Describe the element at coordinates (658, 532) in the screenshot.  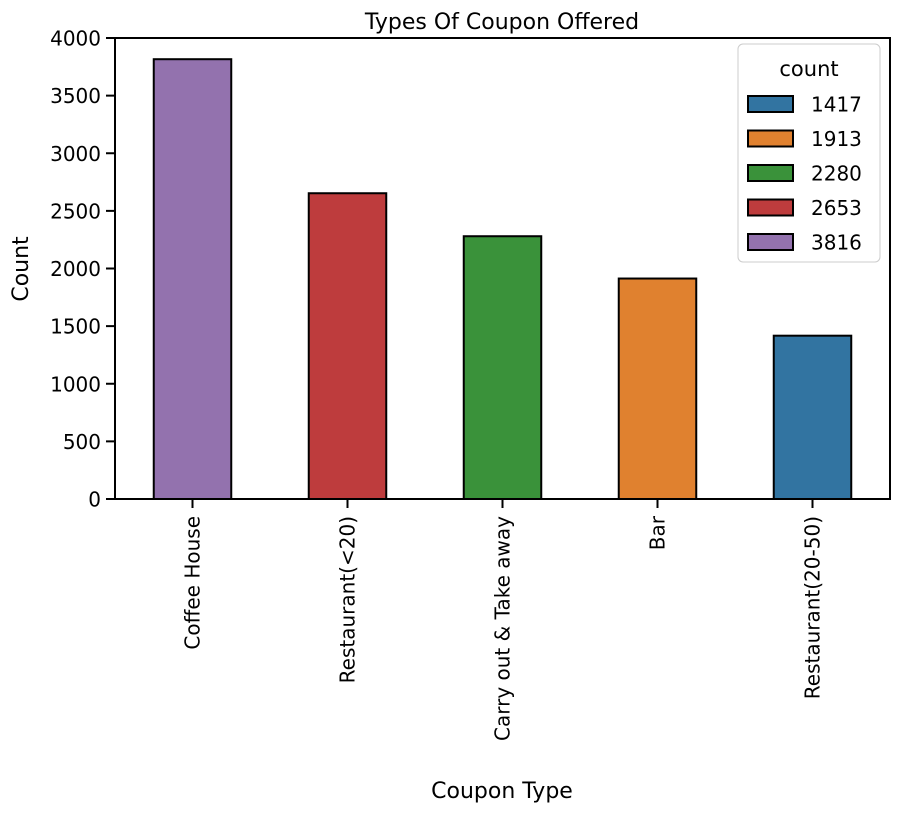
I see `x-tick-label: Bar` at that location.